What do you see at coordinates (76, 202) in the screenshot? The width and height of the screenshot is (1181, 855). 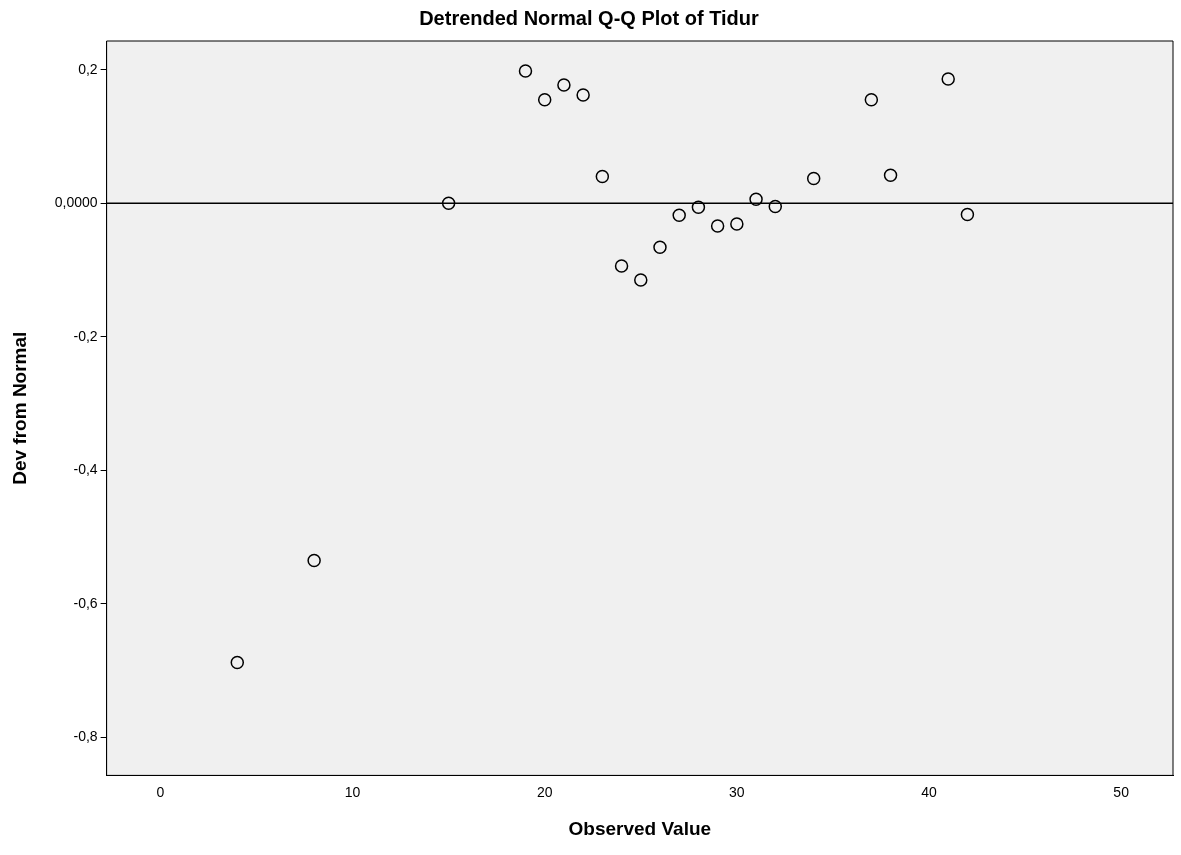 I see `y-tick-label: 0,0000` at bounding box center [76, 202].